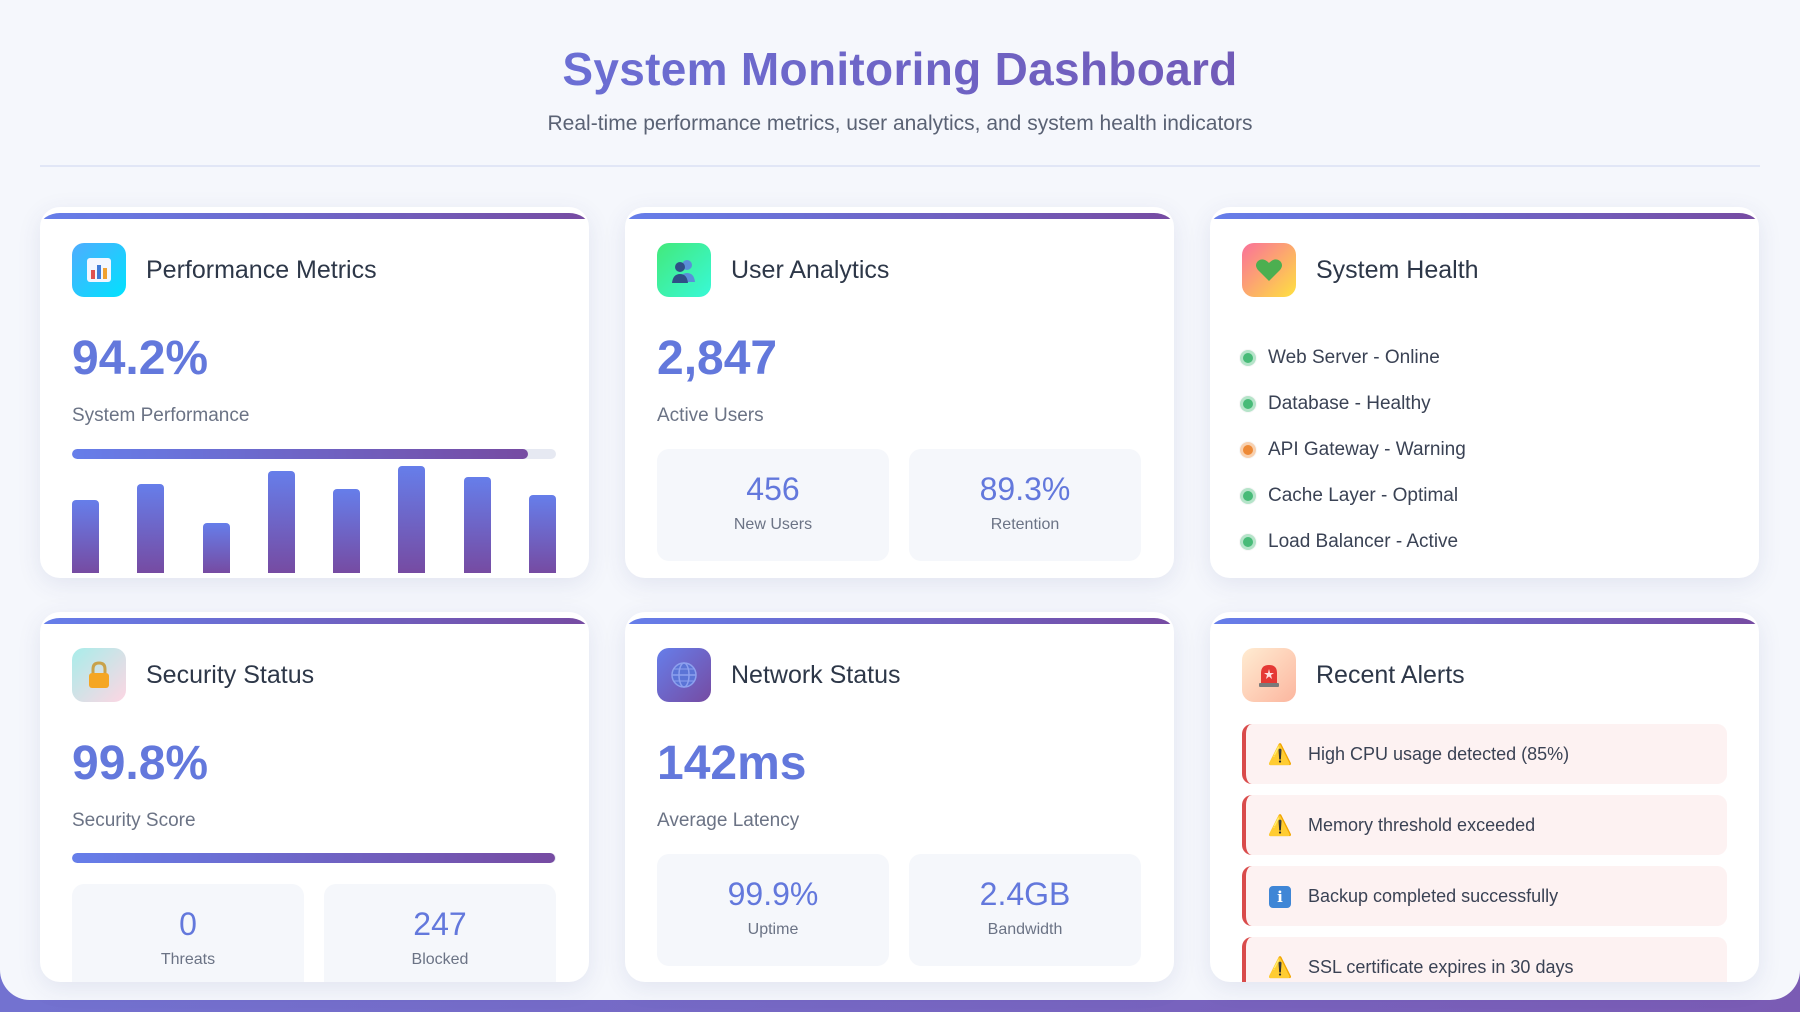 The height and width of the screenshot is (1012, 1800). What do you see at coordinates (161, 415) in the screenshot?
I see `performance-label: System Performance` at bounding box center [161, 415].